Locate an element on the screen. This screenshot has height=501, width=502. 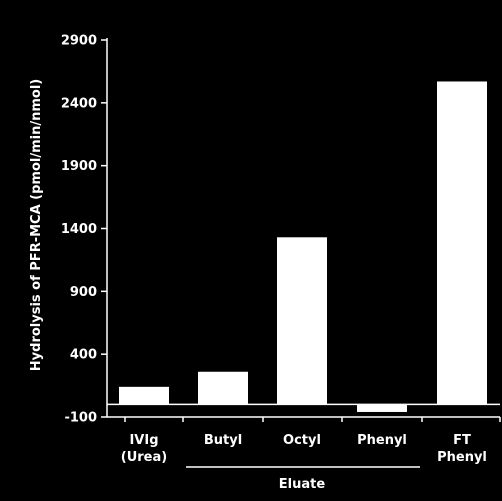
y-tick-label: 400 is located at coordinates (83, 355).